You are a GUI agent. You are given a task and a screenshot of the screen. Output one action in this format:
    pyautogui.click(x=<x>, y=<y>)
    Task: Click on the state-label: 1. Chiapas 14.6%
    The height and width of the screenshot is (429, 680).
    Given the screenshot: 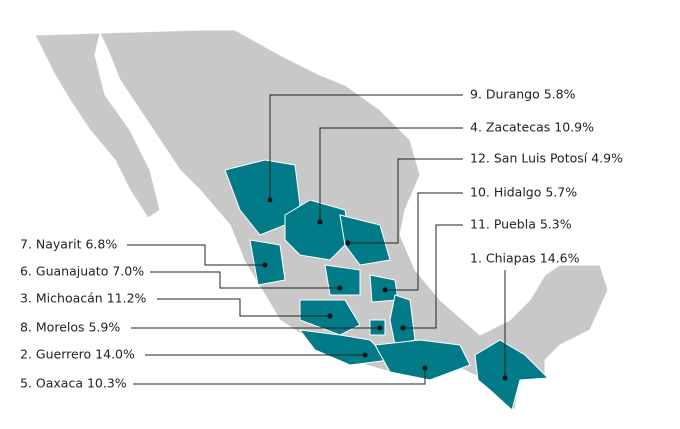 What is the action you would take?
    pyautogui.click(x=525, y=258)
    